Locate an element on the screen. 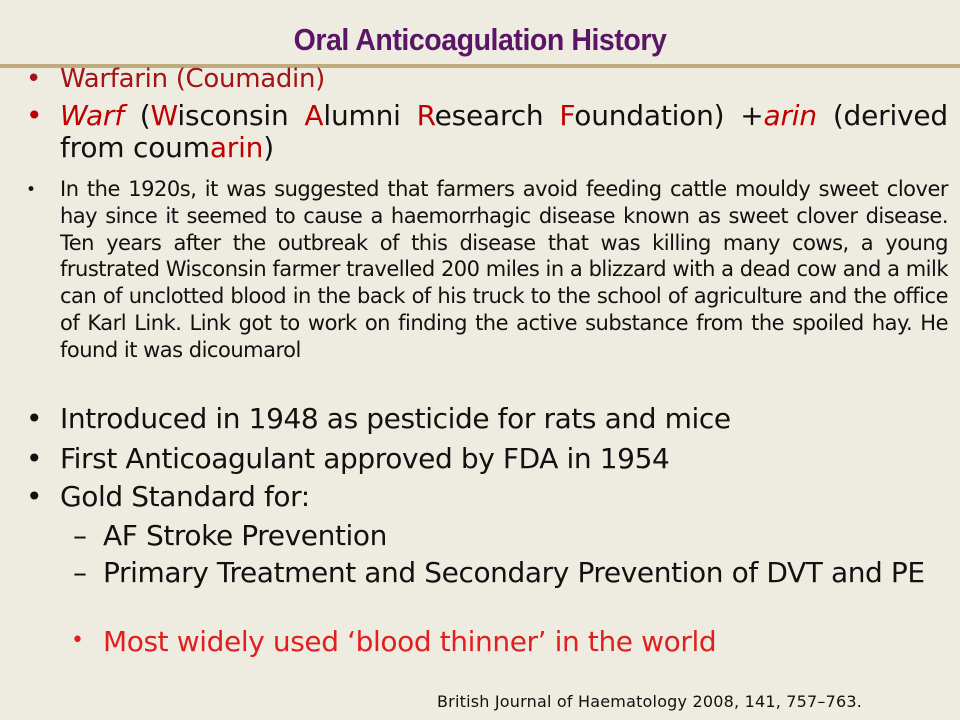  letter-f: F is located at coordinates (567, 115).